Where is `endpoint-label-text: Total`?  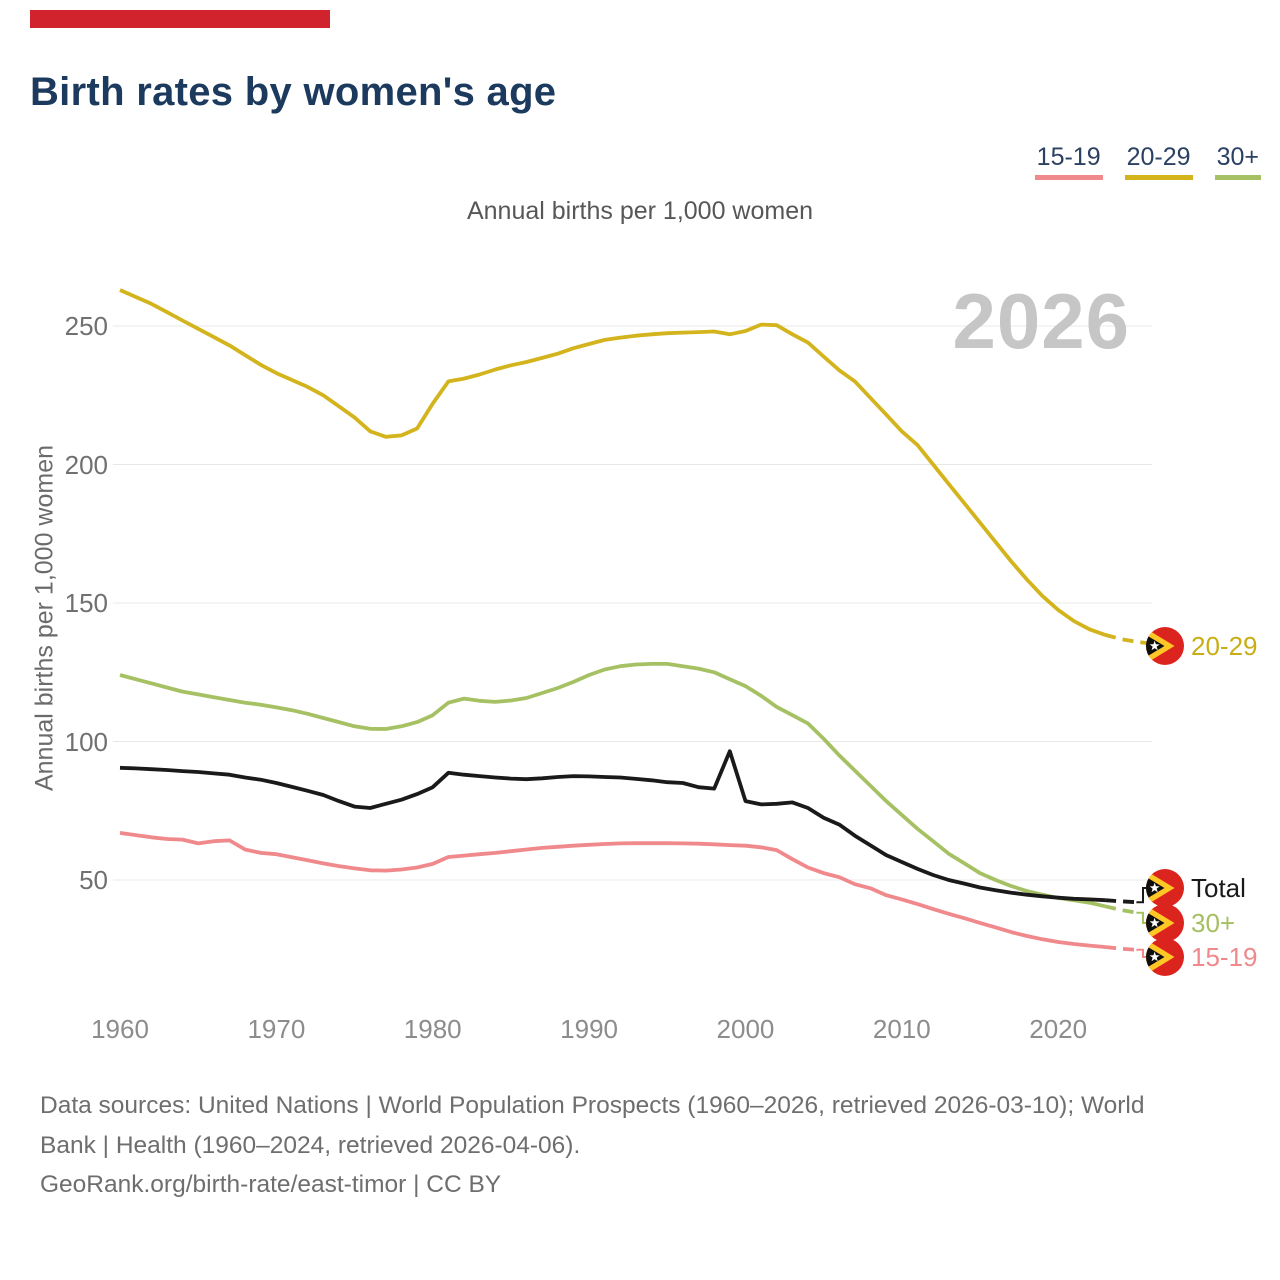 endpoint-label-text: Total is located at coordinates (1218, 887).